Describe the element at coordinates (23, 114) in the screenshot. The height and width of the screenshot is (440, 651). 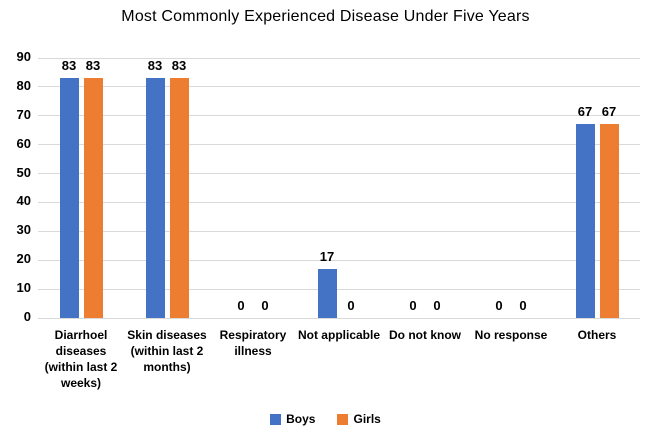
I see `y-axis-tick-label: 70` at that location.